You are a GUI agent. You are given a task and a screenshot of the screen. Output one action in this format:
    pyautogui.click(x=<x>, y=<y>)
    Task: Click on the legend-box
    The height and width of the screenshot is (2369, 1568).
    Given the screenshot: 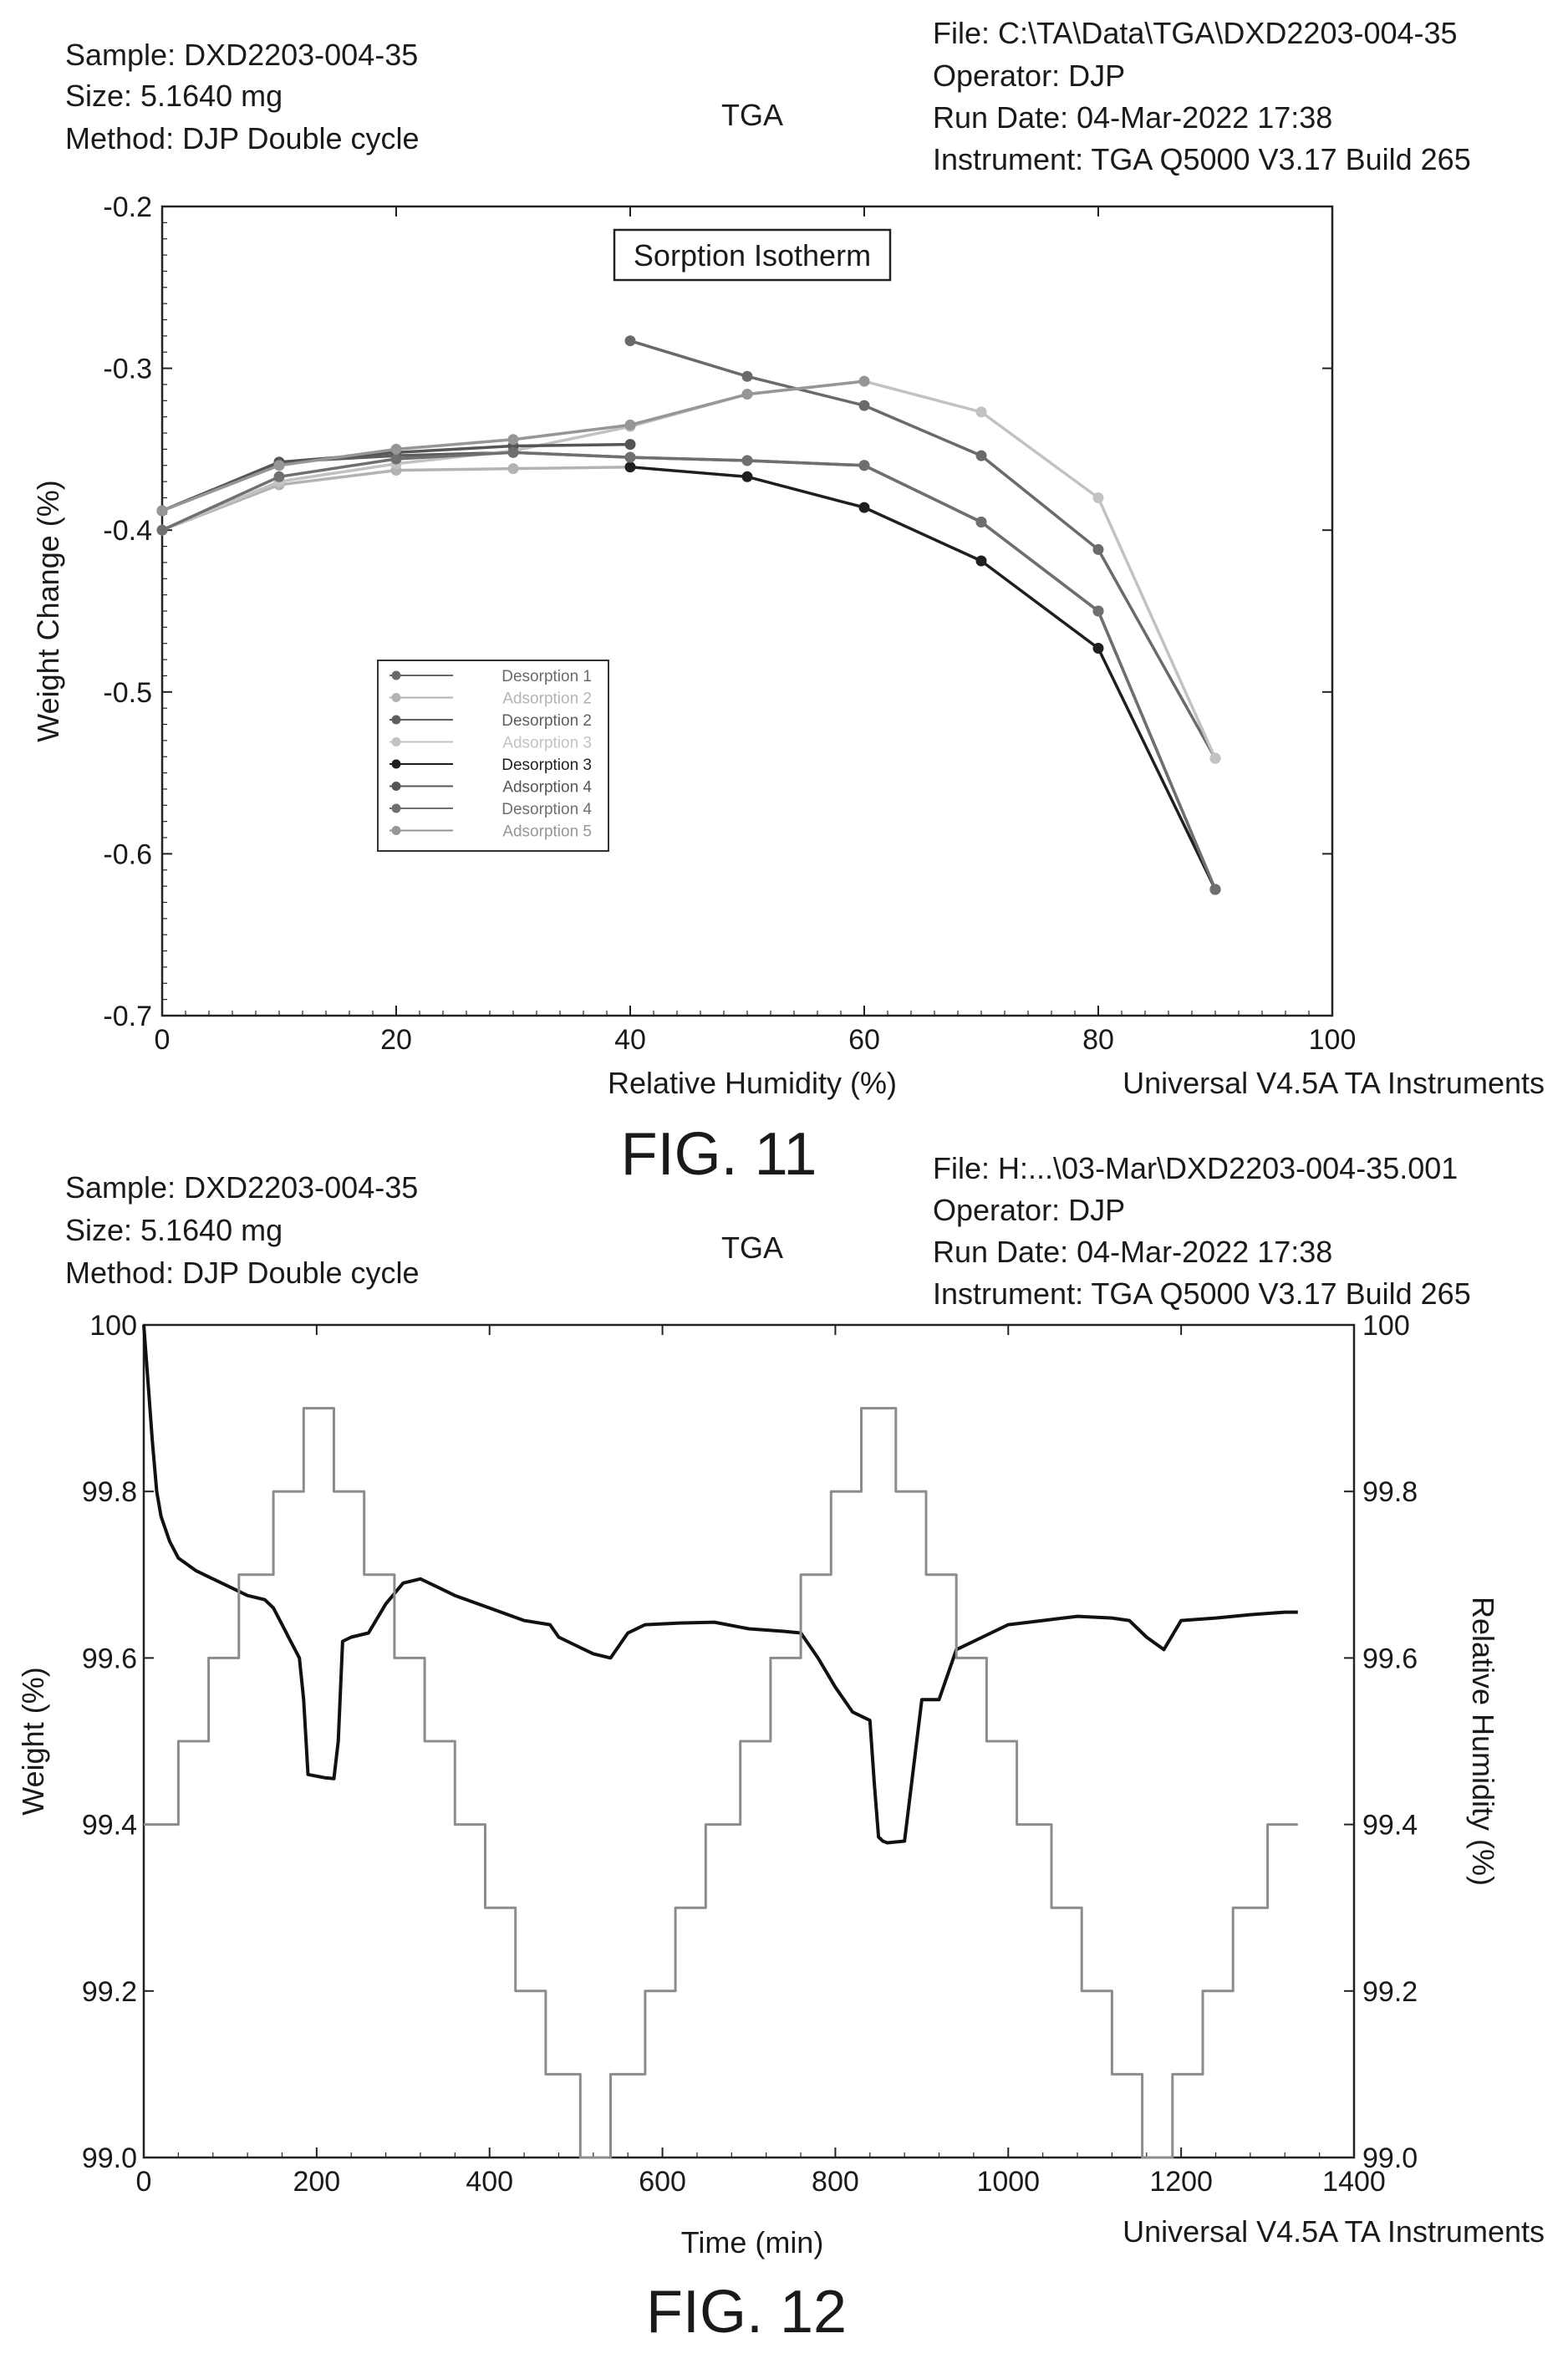 What is the action you would take?
    pyautogui.click(x=493, y=756)
    